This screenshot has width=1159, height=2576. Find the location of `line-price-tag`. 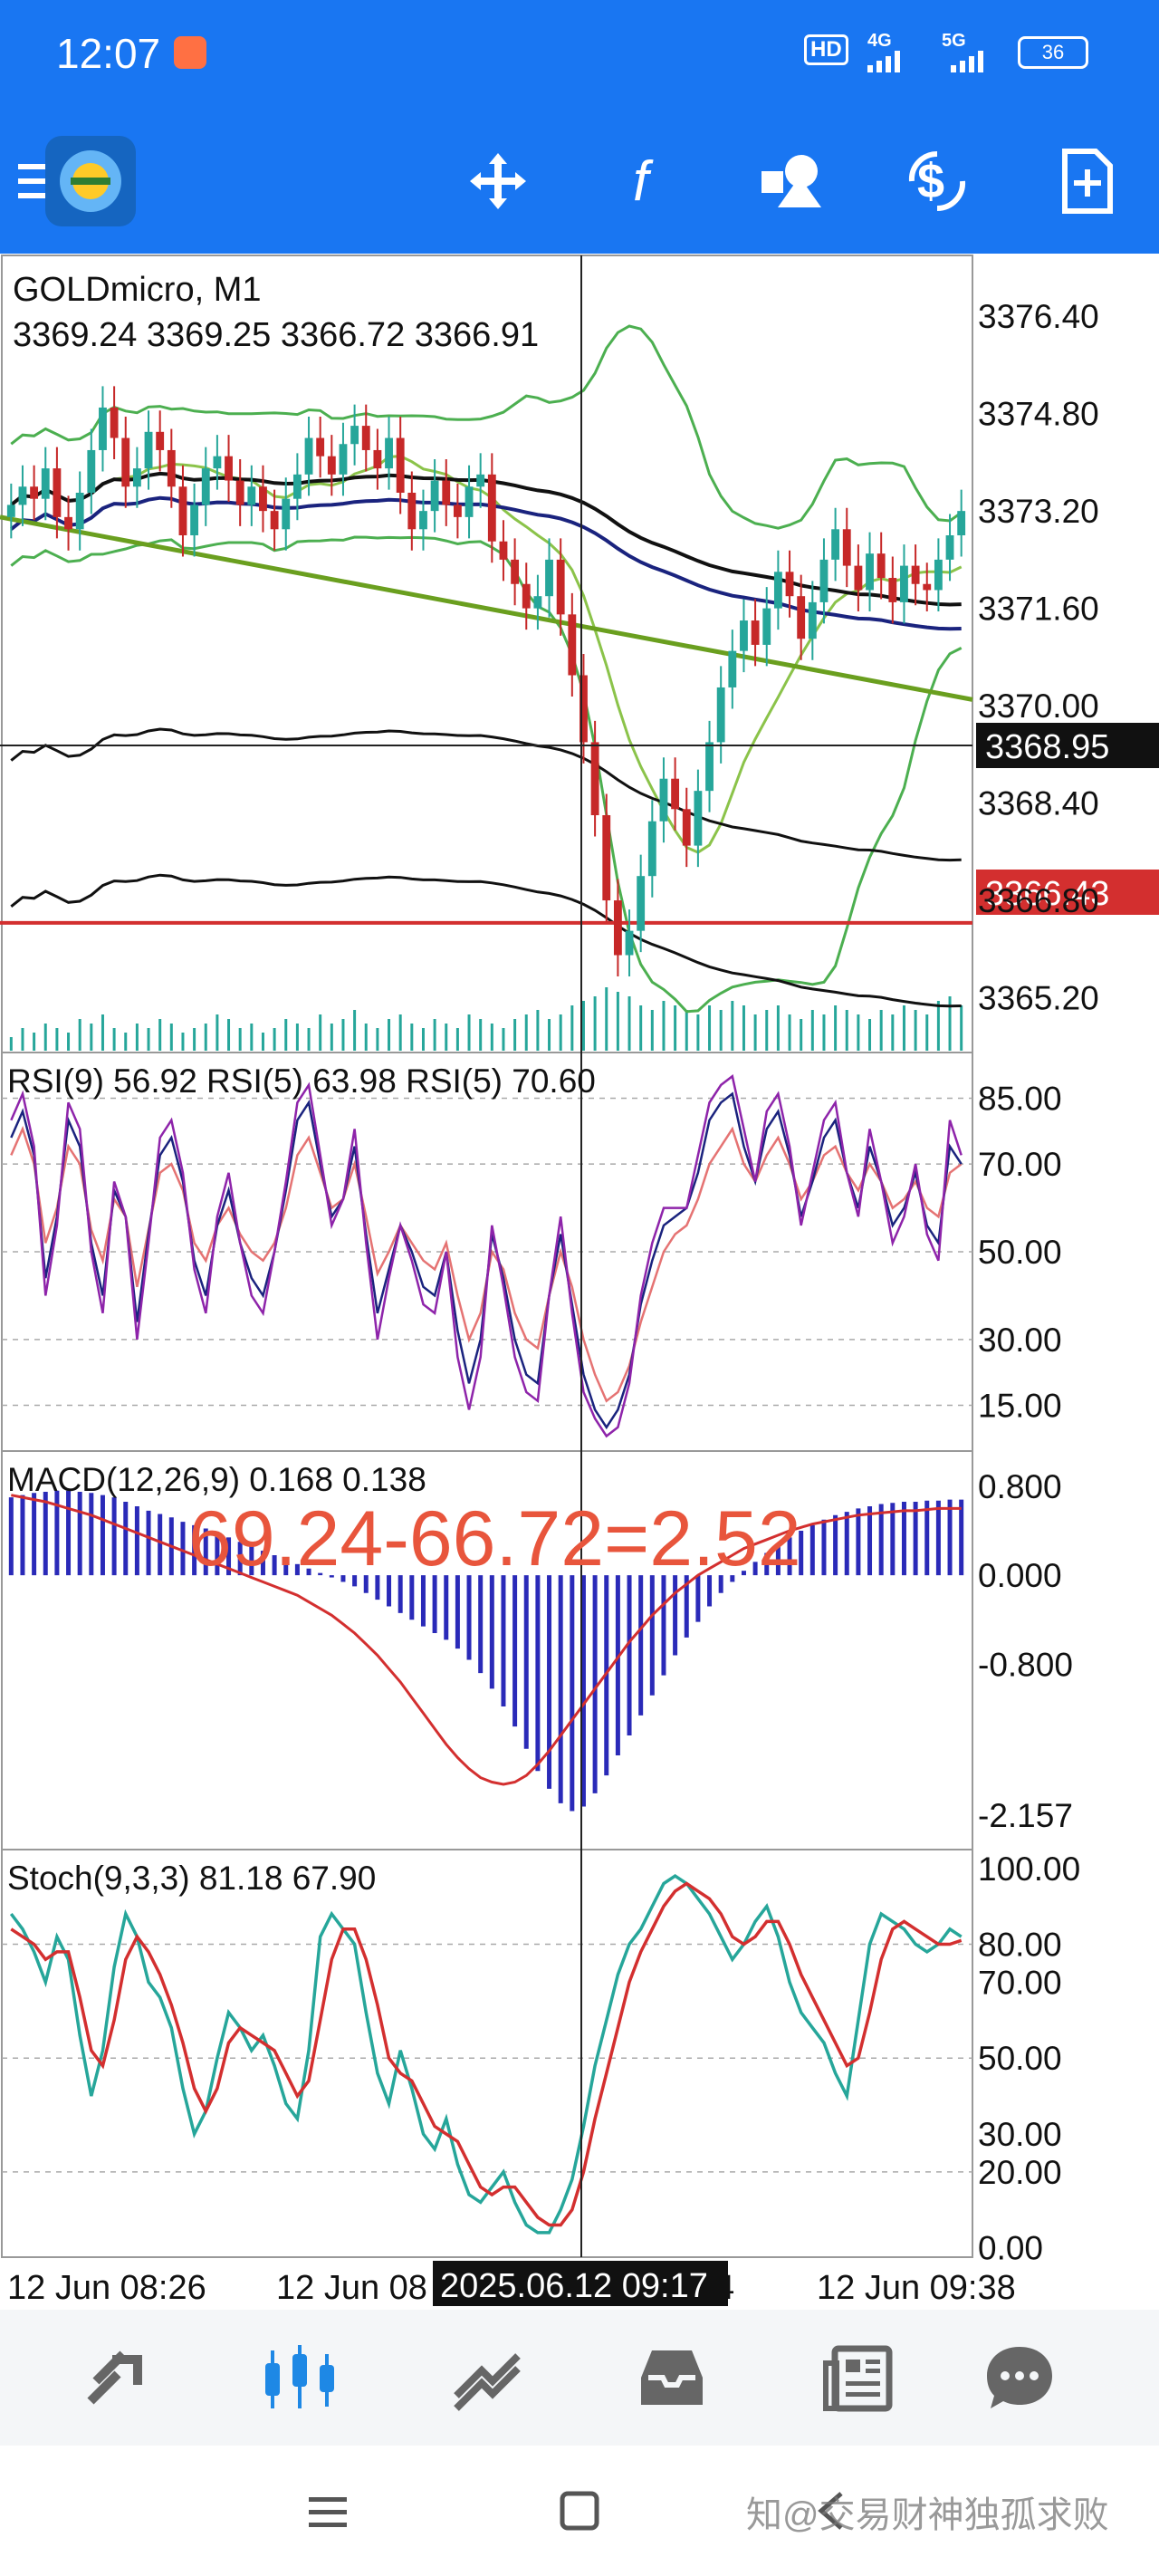

line-price-tag is located at coordinates (1068, 892).